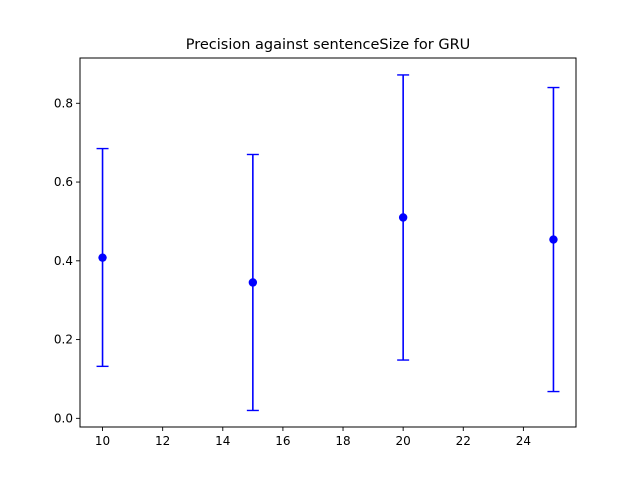 Image resolution: width=640 pixels, height=480 pixels. What do you see at coordinates (162, 441) in the screenshot?
I see `x-tick-label: 12` at bounding box center [162, 441].